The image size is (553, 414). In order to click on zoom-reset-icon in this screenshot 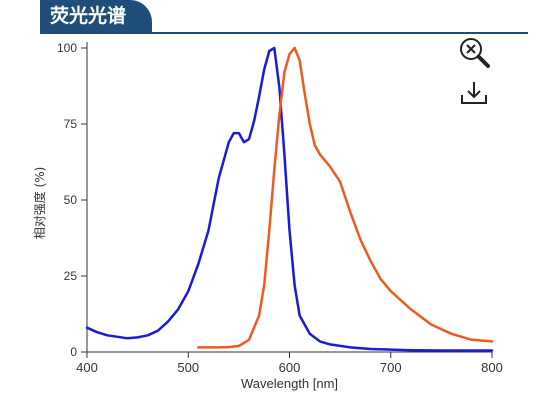, I will do `click(475, 53)`.